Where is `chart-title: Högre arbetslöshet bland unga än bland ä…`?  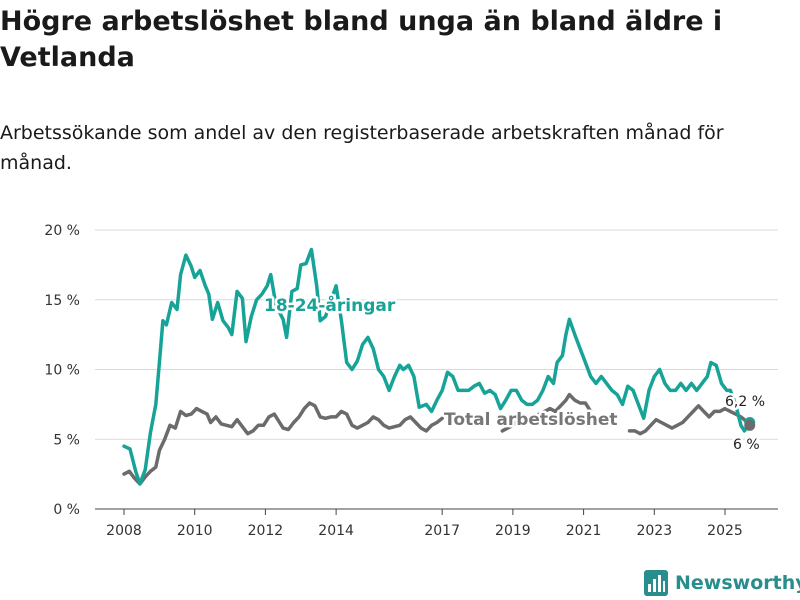
chart-title: Högre arbetslöshet bland unga än bland ä… is located at coordinates (361, 39).